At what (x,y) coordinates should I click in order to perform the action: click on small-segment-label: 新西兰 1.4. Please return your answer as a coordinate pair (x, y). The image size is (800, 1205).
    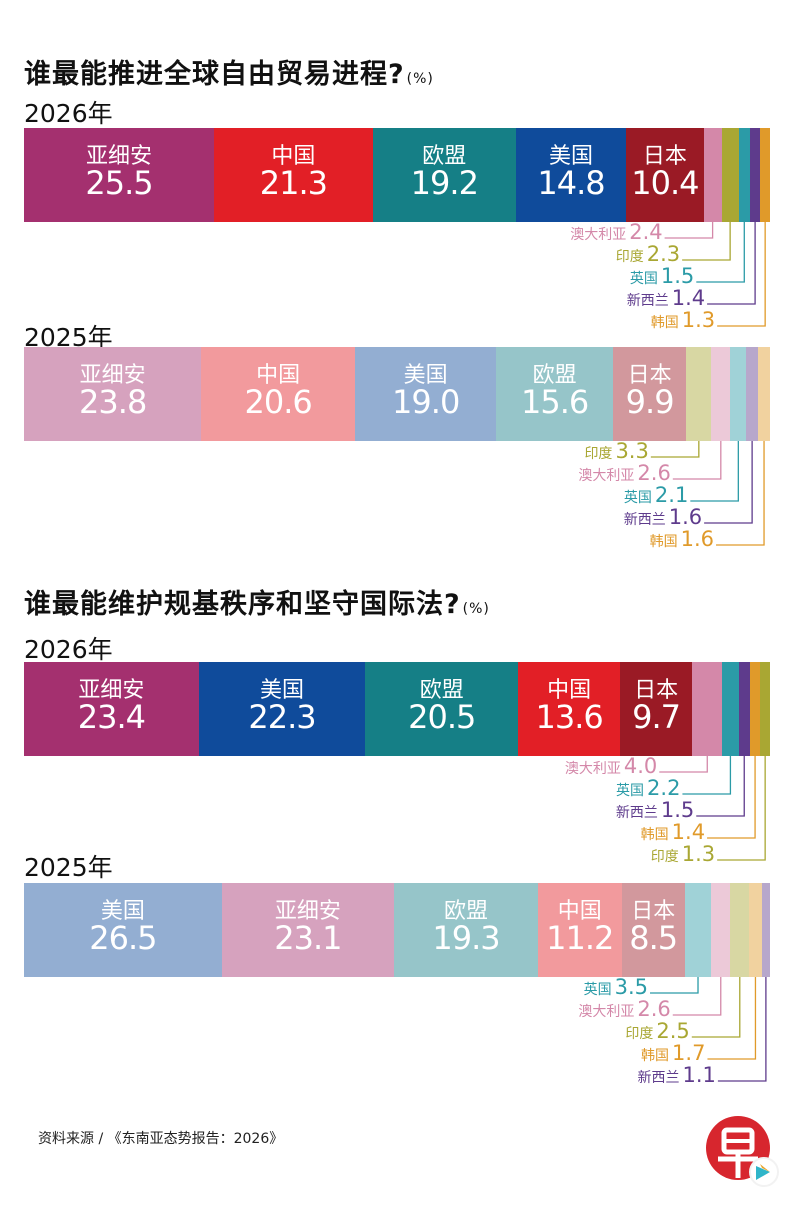
    Looking at the image, I should click on (666, 298).